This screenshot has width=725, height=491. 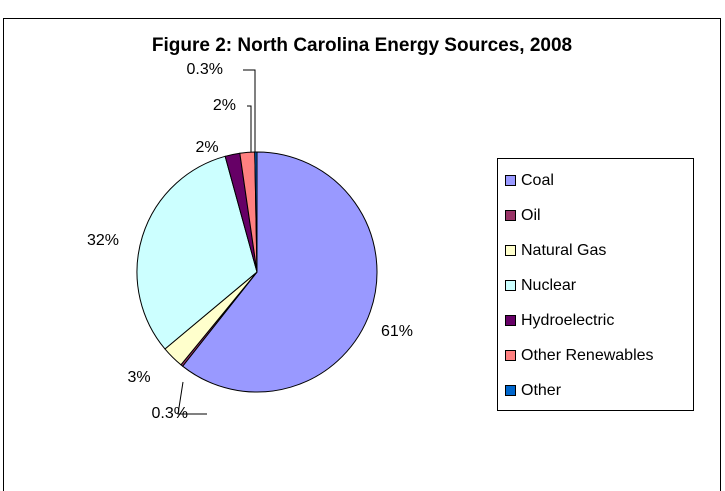 I want to click on legend-label: Other, so click(x=541, y=390).